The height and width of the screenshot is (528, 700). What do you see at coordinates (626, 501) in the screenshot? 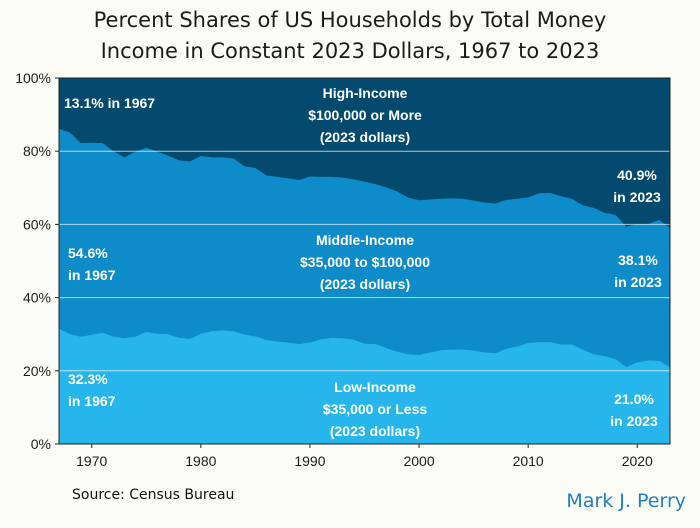
I see `author-credit: Mark J. Perry` at bounding box center [626, 501].